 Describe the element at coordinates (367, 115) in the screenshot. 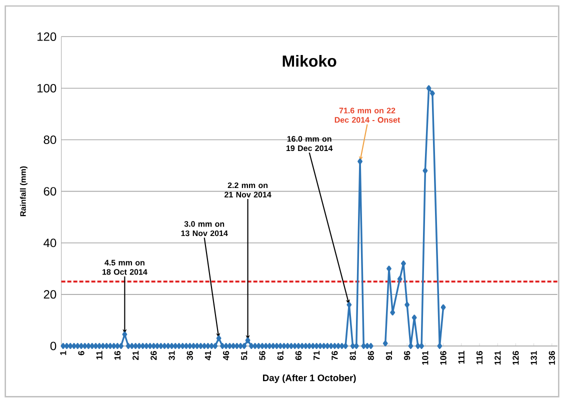

I see `annotation: 71.6 mm on 22 Dec 2014 - Onset` at that location.